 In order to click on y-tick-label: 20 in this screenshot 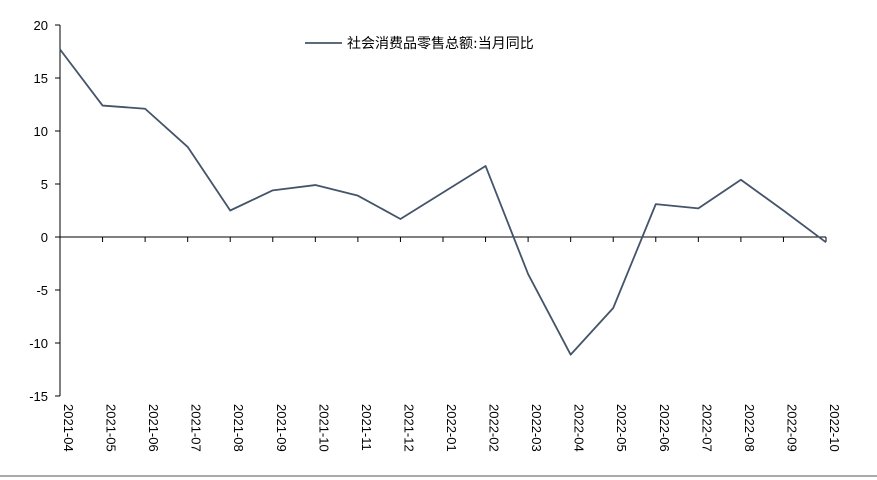, I will do `click(41, 25)`.